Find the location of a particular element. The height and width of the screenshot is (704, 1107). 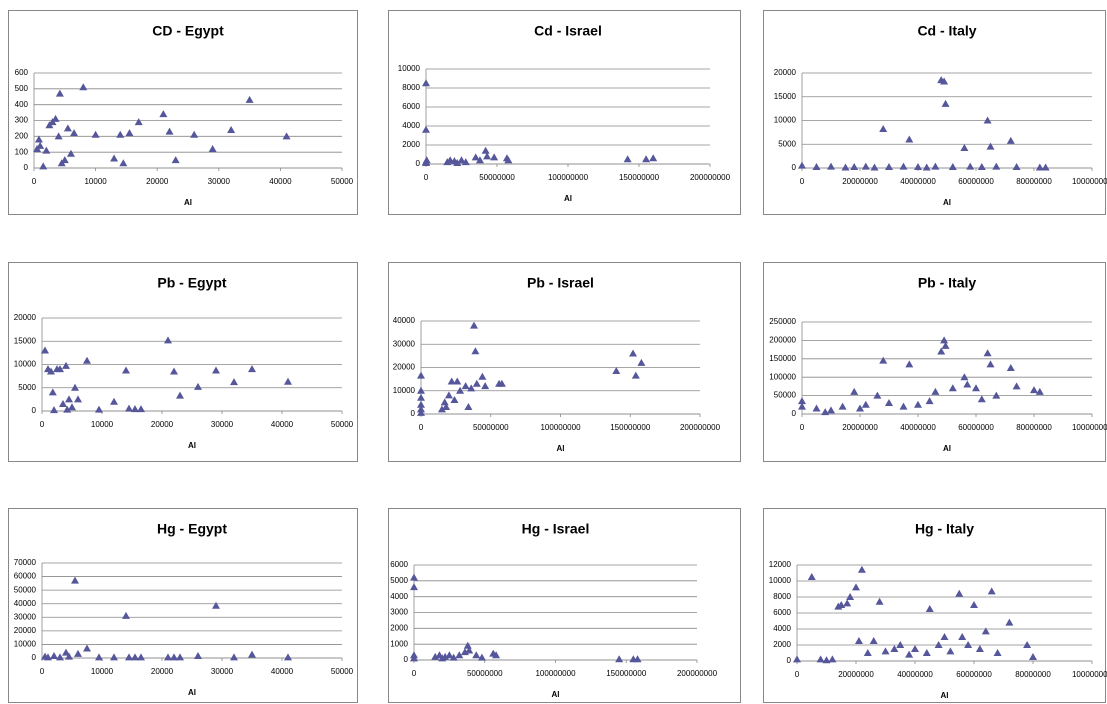

x-tick-label: 80000000 is located at coordinates (1034, 181).